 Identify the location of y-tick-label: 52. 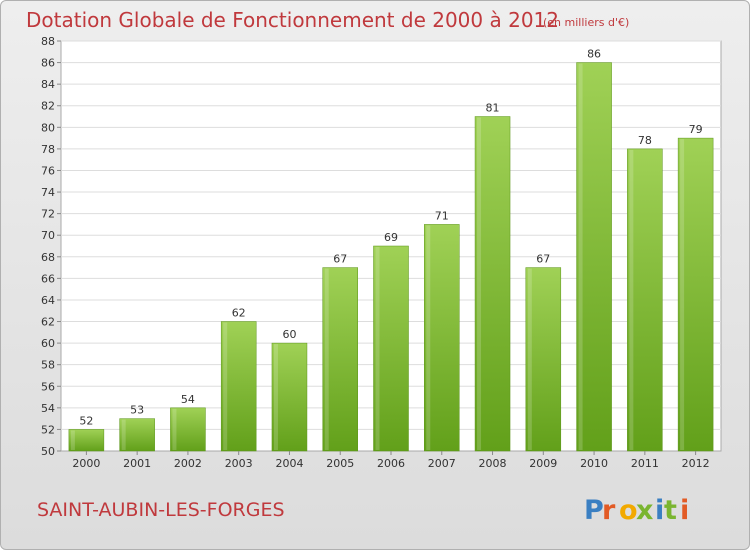
(48, 429).